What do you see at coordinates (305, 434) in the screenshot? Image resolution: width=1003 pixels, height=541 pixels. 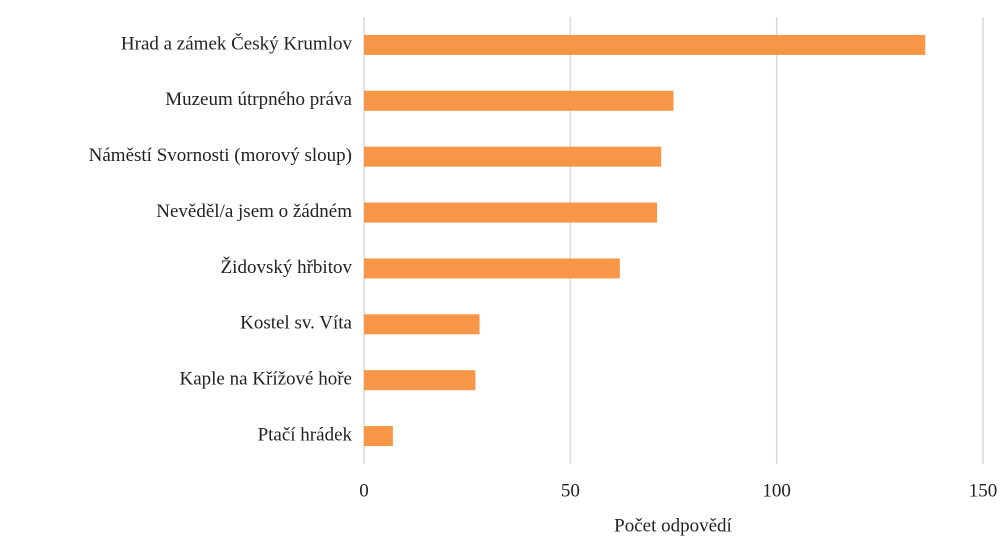 I see `y-tick-label: Ptačí hrádek` at bounding box center [305, 434].